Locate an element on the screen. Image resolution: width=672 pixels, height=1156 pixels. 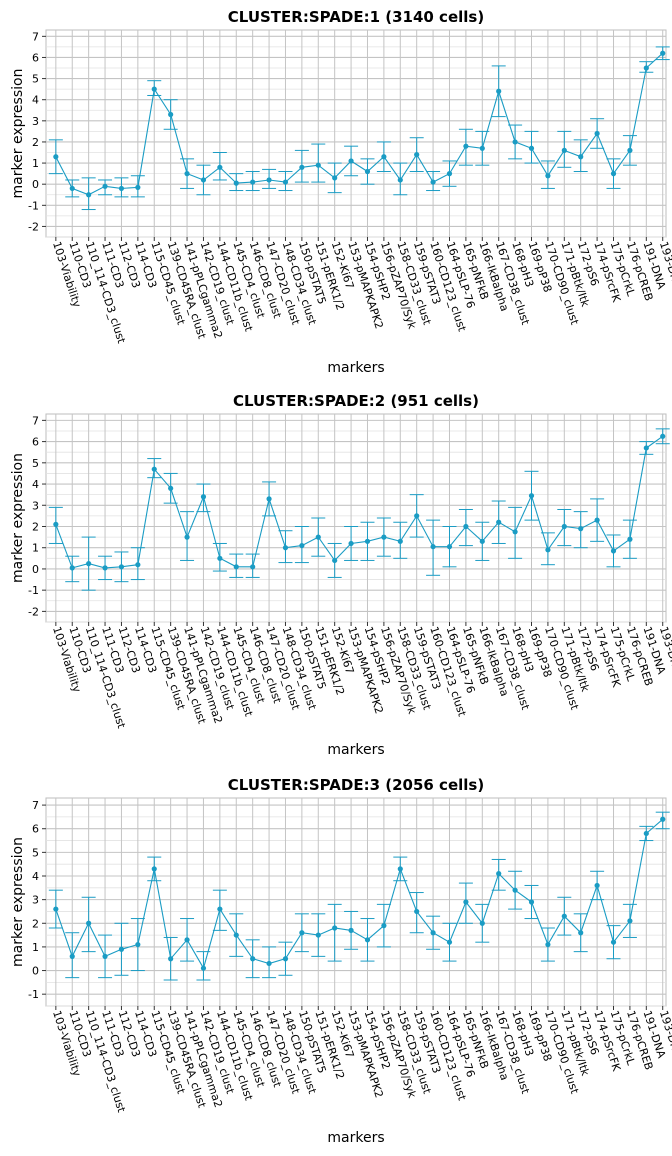
y-tick-label: 7 is located at coordinates (35, 420).